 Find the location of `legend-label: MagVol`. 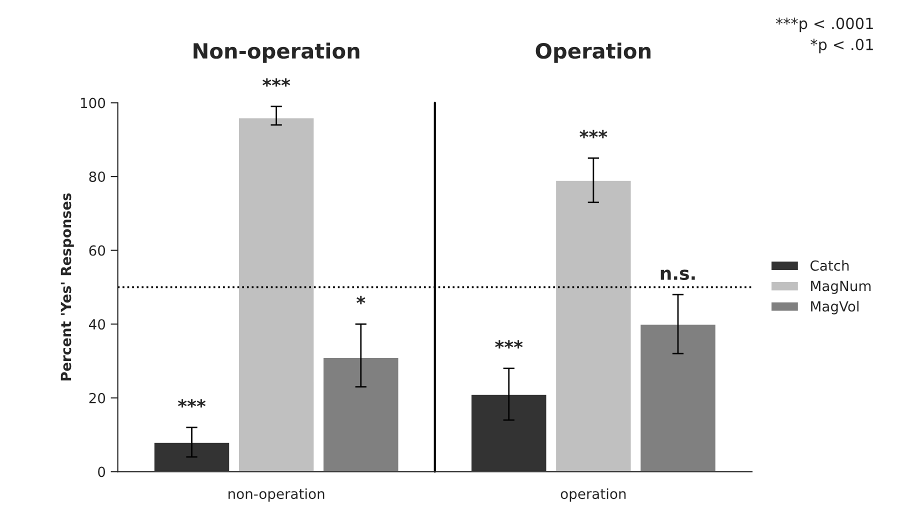

legend-label: MagVol is located at coordinates (834, 307).